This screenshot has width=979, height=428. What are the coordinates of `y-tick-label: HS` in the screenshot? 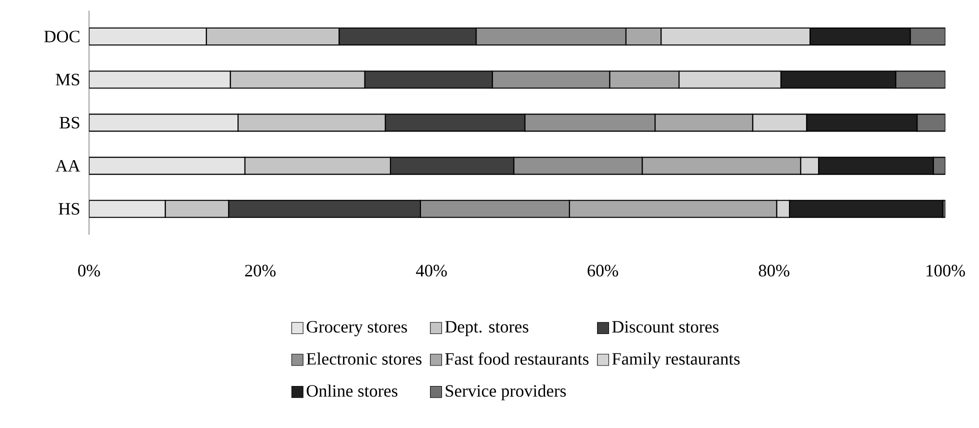 It's located at (69, 208).